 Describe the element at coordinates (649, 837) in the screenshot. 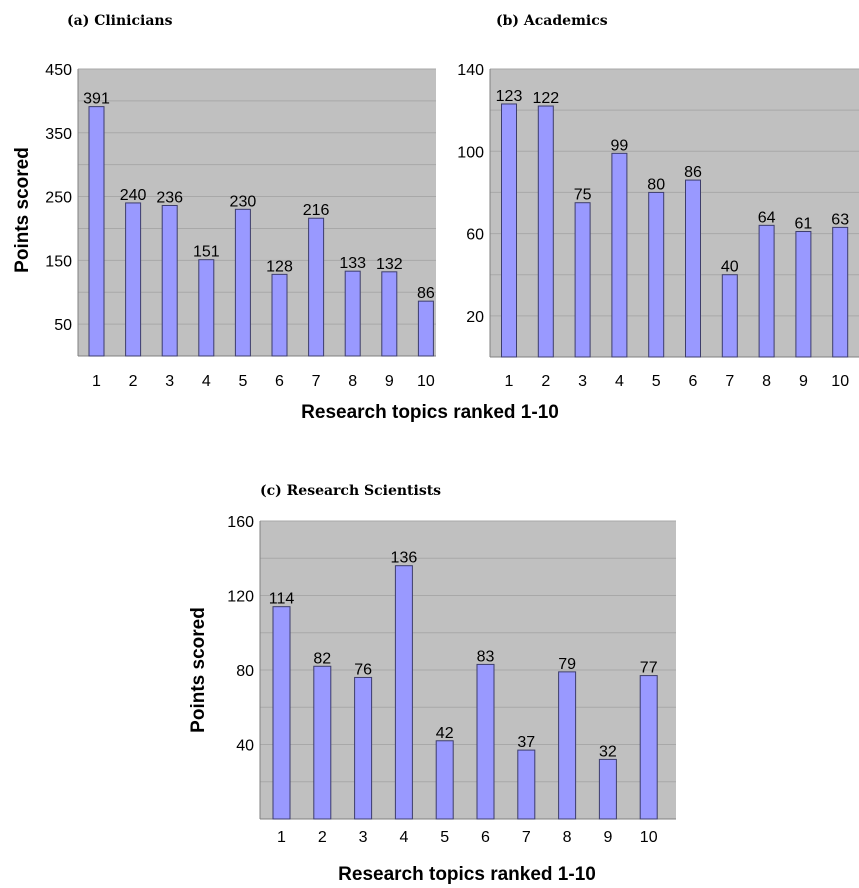

I see `x-tick-label-c-10: 10` at that location.